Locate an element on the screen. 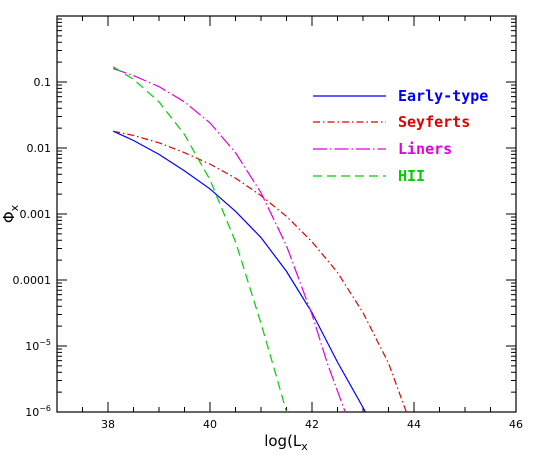 The height and width of the screenshot is (463, 545). x-tick-label: 42 is located at coordinates (312, 424).